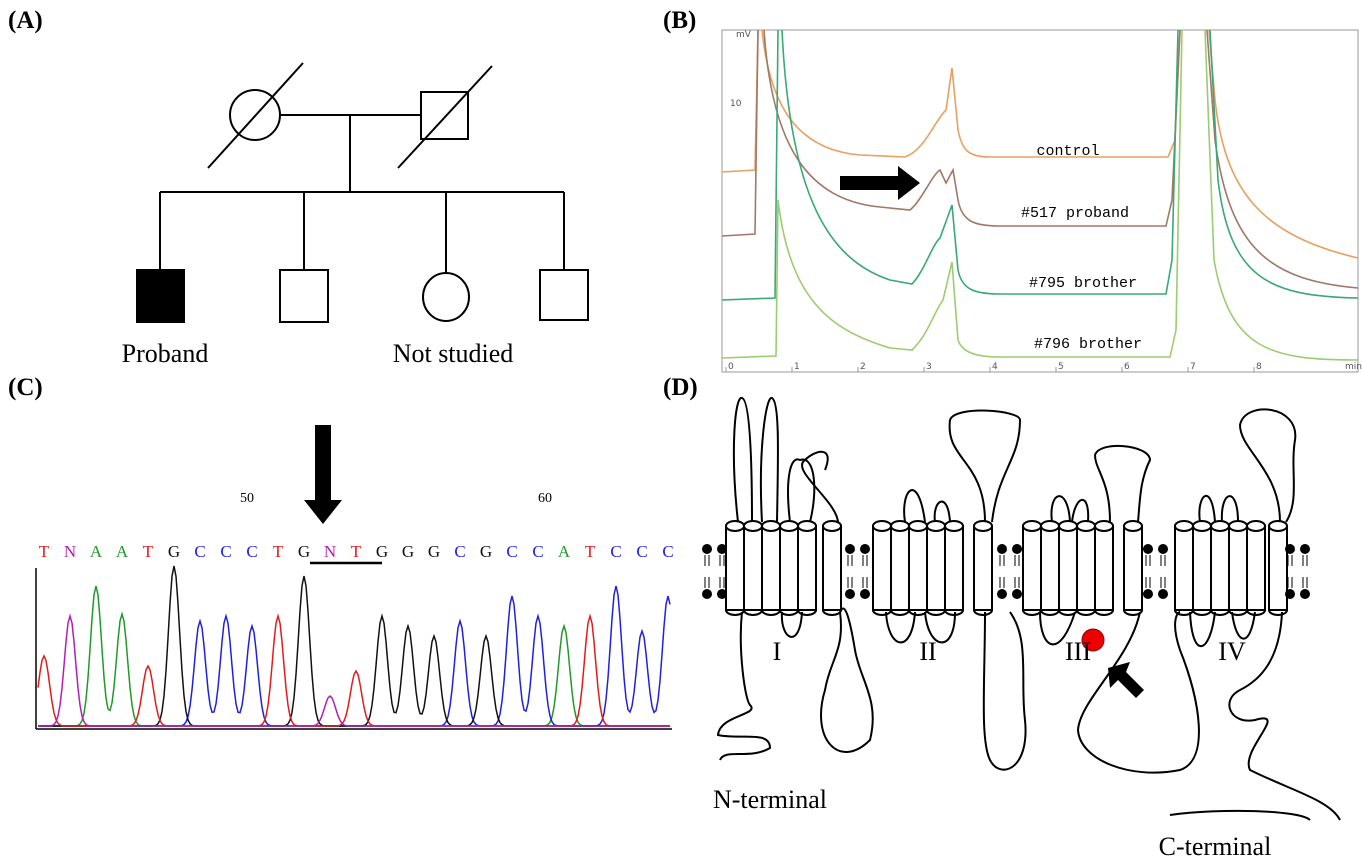  What do you see at coordinates (1259, 367) in the screenshot?
I see `x-tick-label: 8` at bounding box center [1259, 367].